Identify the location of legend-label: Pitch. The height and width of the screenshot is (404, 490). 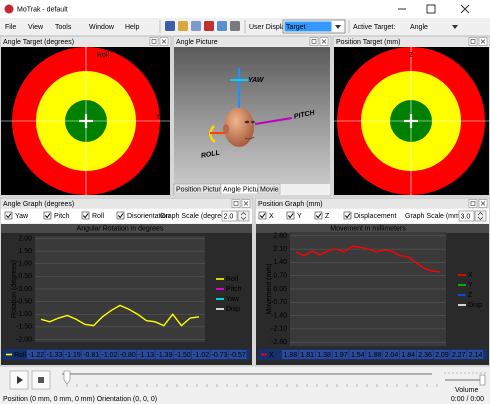
(234, 289).